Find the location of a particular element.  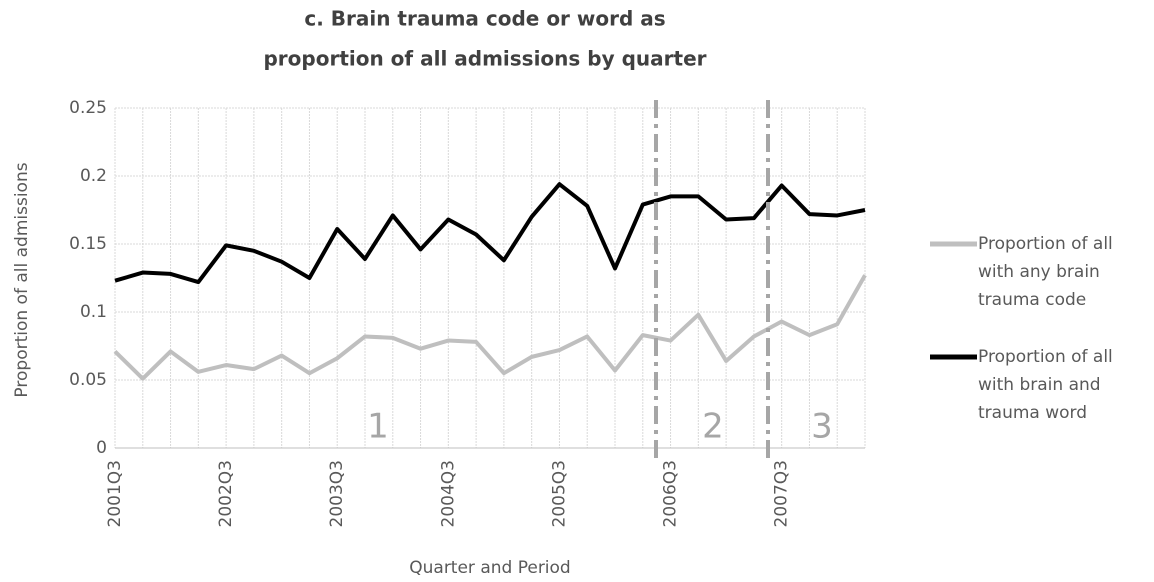

period-label: 2 is located at coordinates (713, 427).